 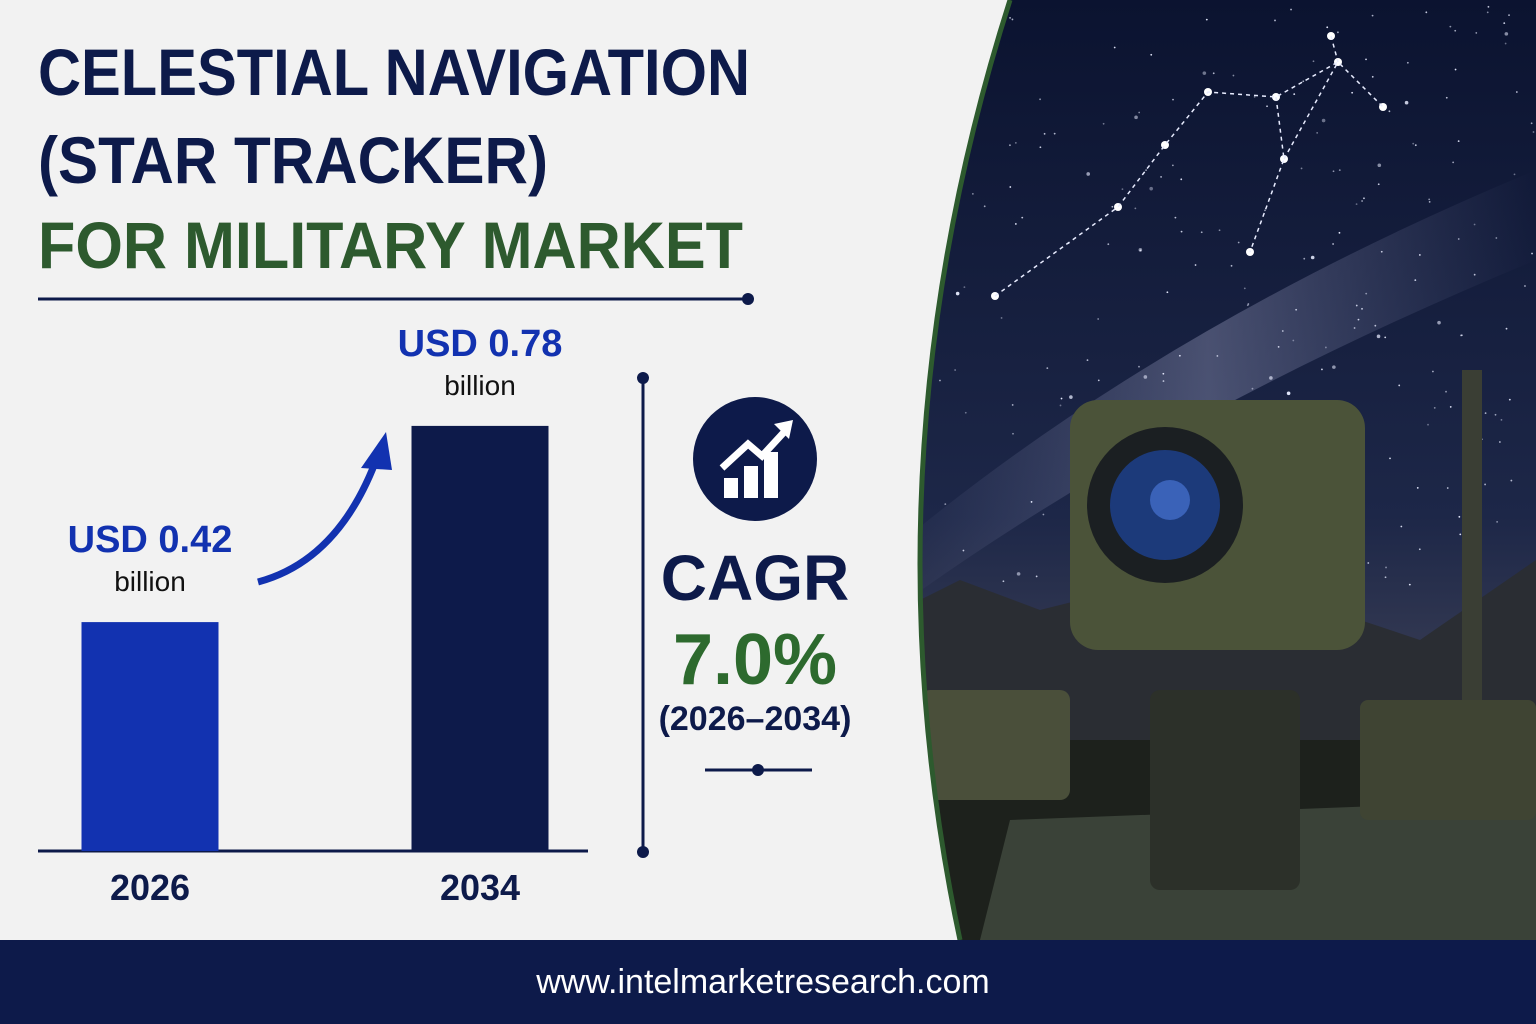 I want to click on cagr-rule-dot, so click(x=758, y=770).